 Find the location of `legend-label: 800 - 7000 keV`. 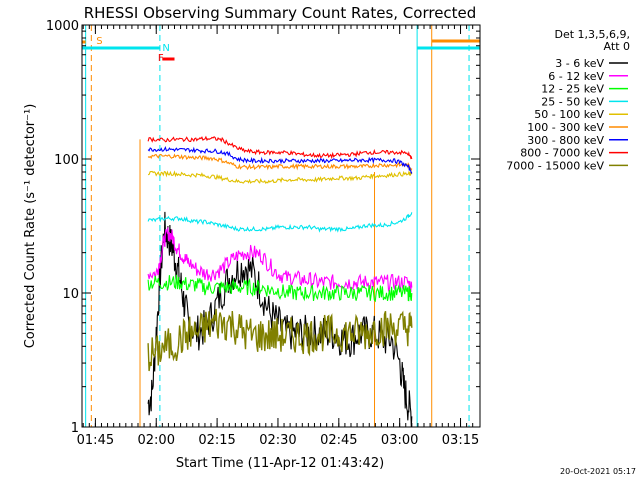

legend-label: 800 - 7000 keV is located at coordinates (562, 153).